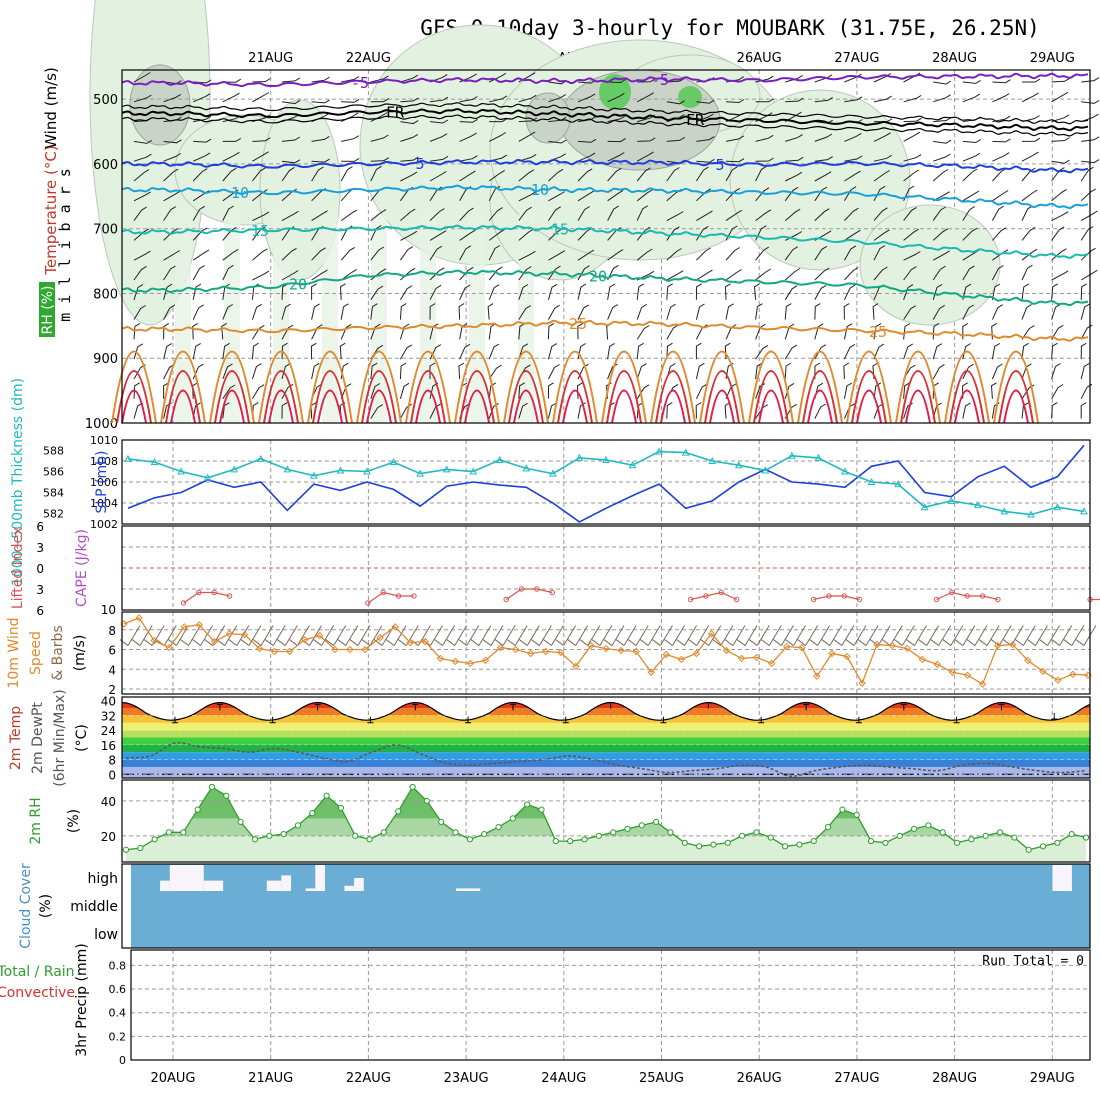 This screenshot has width=1100, height=1100. Describe the element at coordinates (40, 611) in the screenshot. I see `lifted-tick-label: 6` at that location.